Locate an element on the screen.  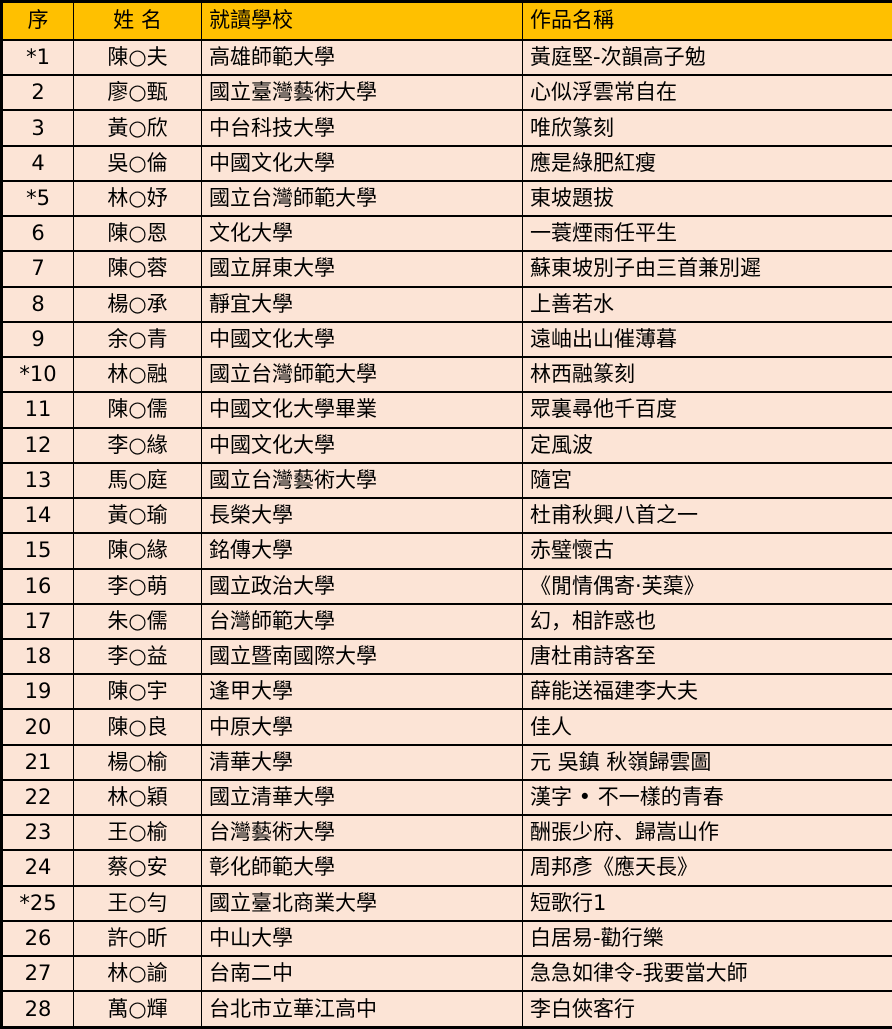
cell-title: 林西融篆刻 is located at coordinates (707, 375).